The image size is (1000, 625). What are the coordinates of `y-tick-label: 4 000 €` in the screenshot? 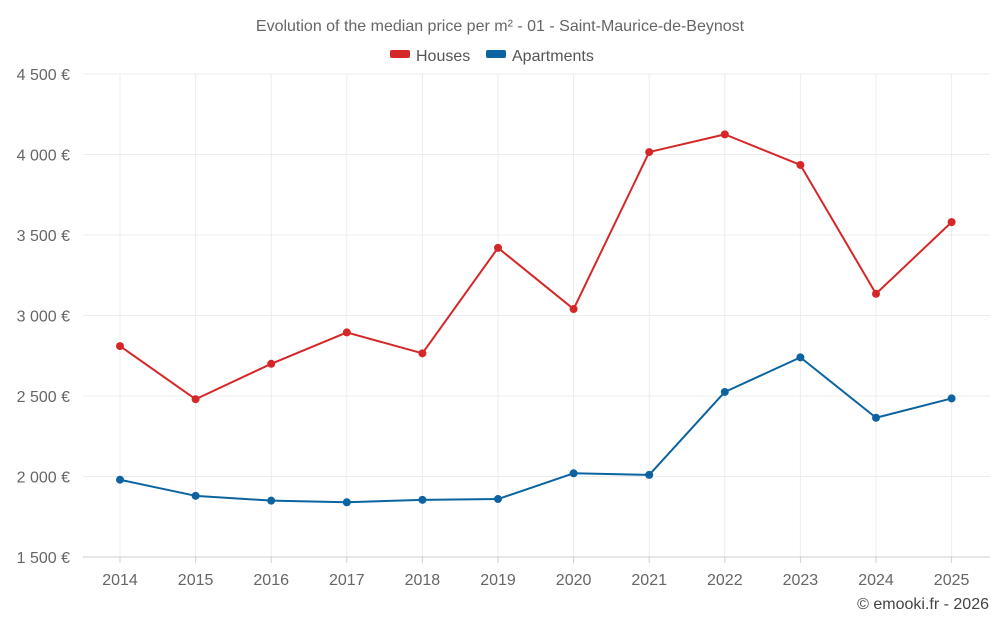 It's located at (43, 156).